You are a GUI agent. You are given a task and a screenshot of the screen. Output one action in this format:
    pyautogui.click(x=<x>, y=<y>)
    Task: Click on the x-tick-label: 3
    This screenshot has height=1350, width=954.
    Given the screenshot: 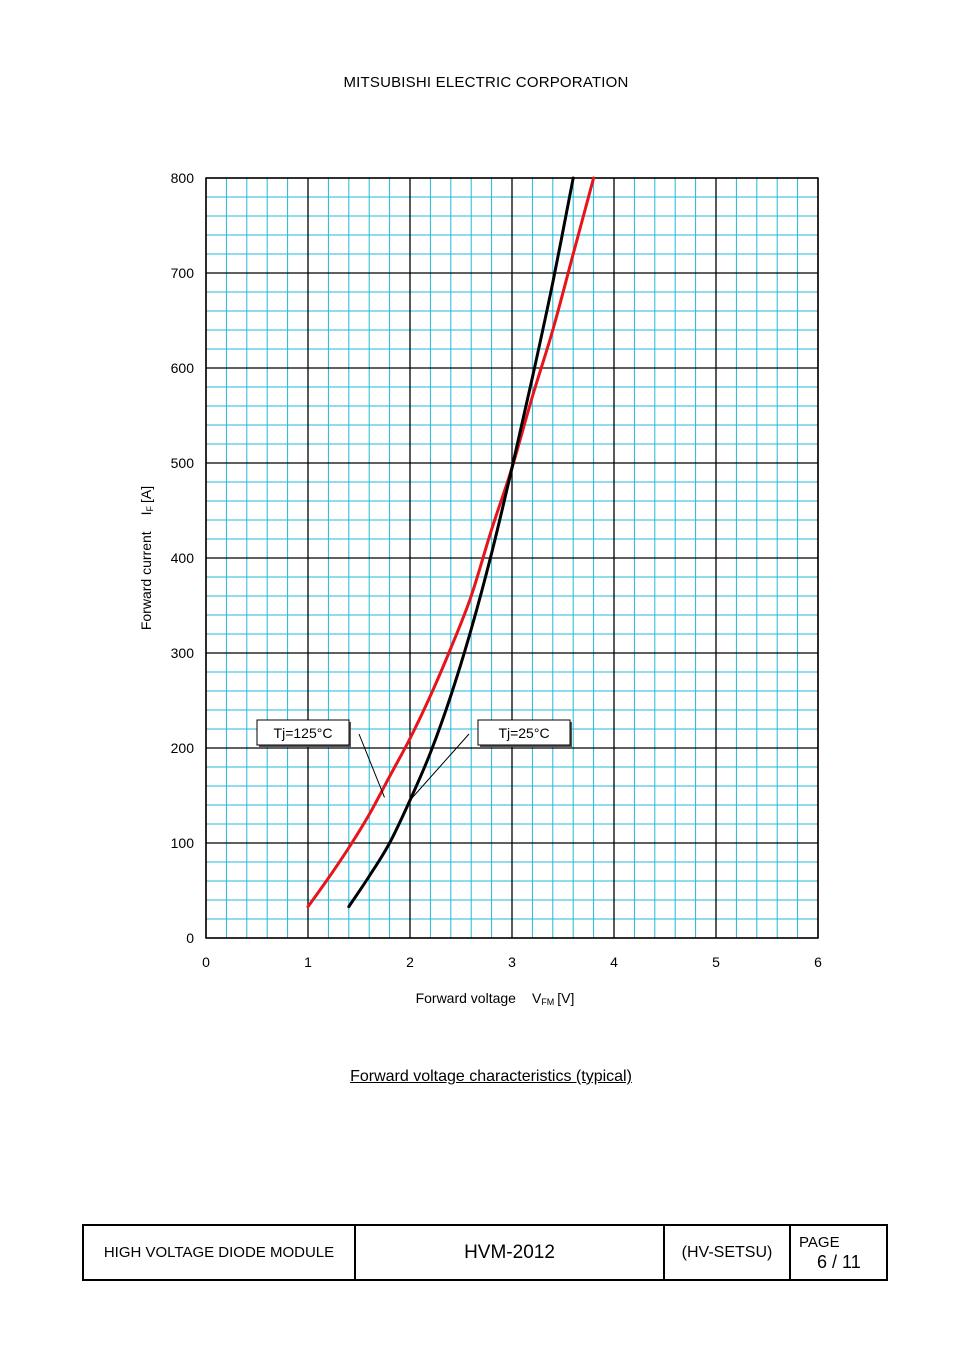 What is the action you would take?
    pyautogui.click(x=512, y=962)
    